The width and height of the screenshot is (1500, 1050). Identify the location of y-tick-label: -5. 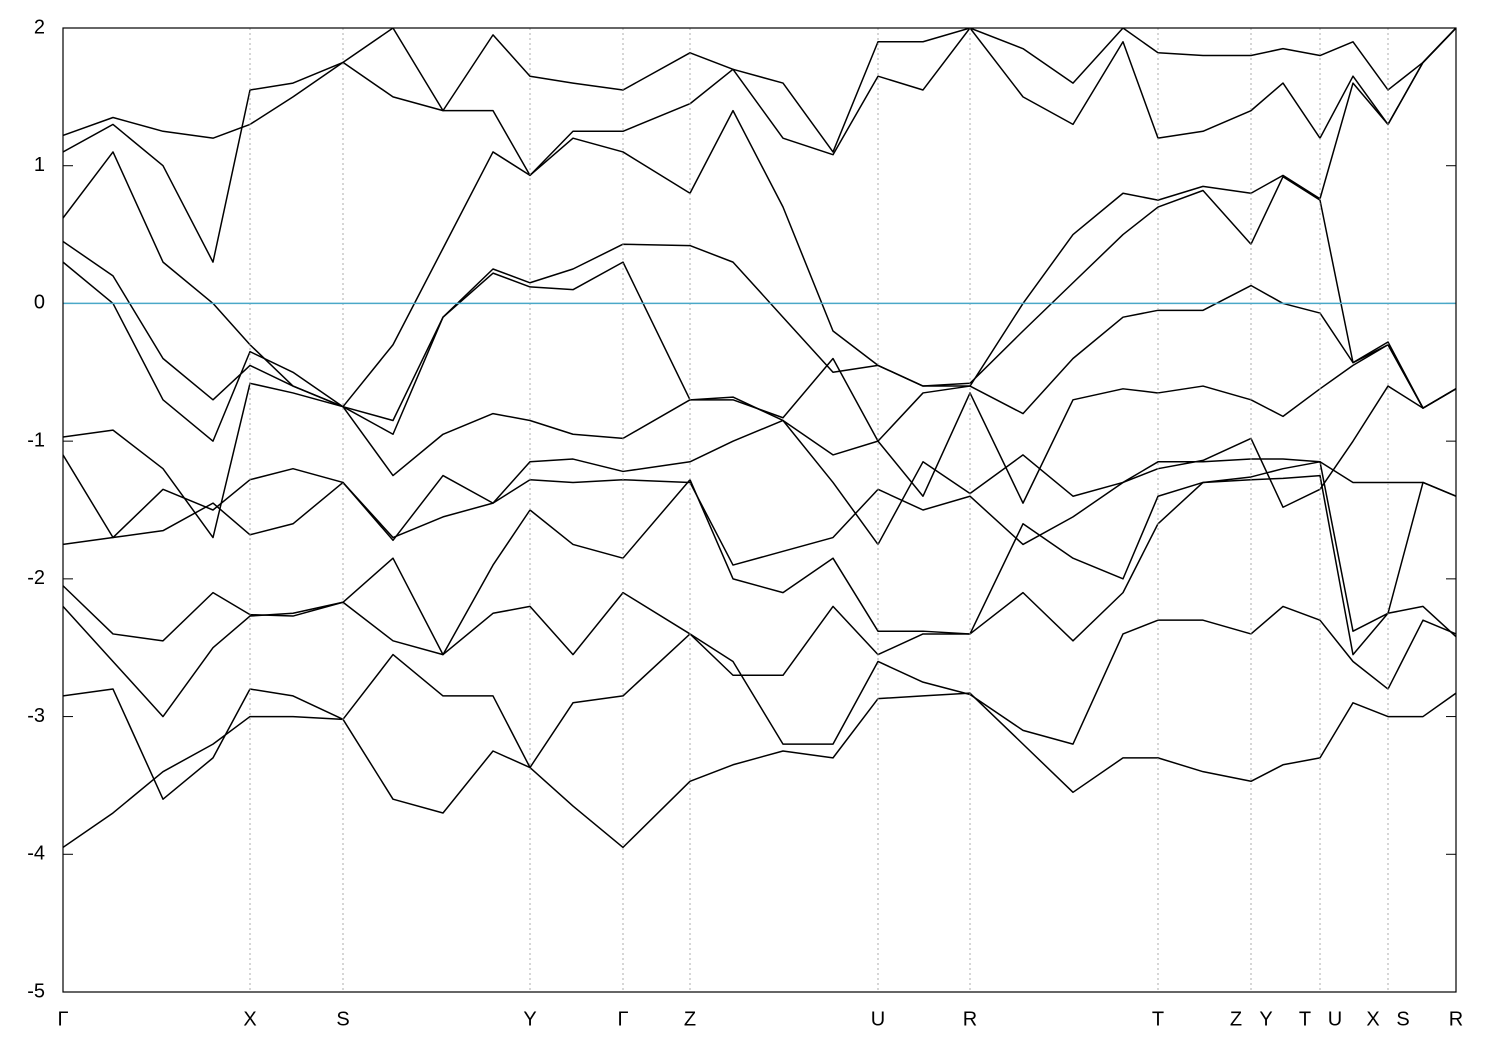
(36, 991).